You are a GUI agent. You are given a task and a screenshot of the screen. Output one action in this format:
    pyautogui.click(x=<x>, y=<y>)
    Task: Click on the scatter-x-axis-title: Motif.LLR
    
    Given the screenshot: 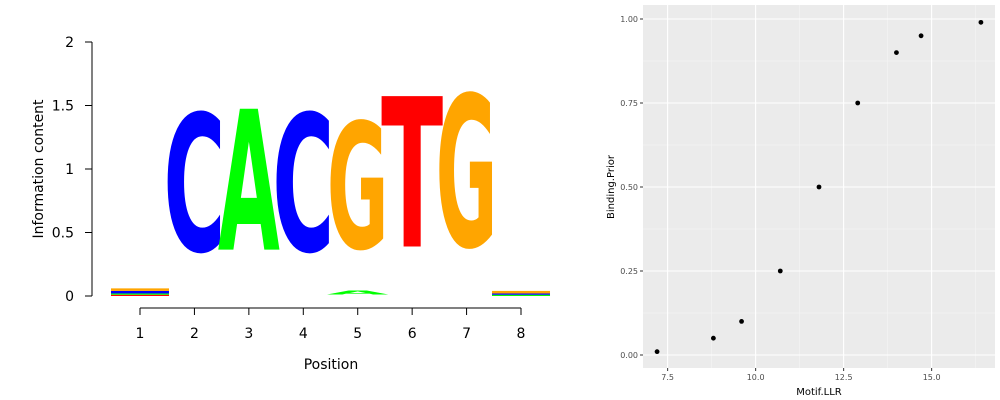 What is the action you would take?
    pyautogui.click(x=819, y=392)
    